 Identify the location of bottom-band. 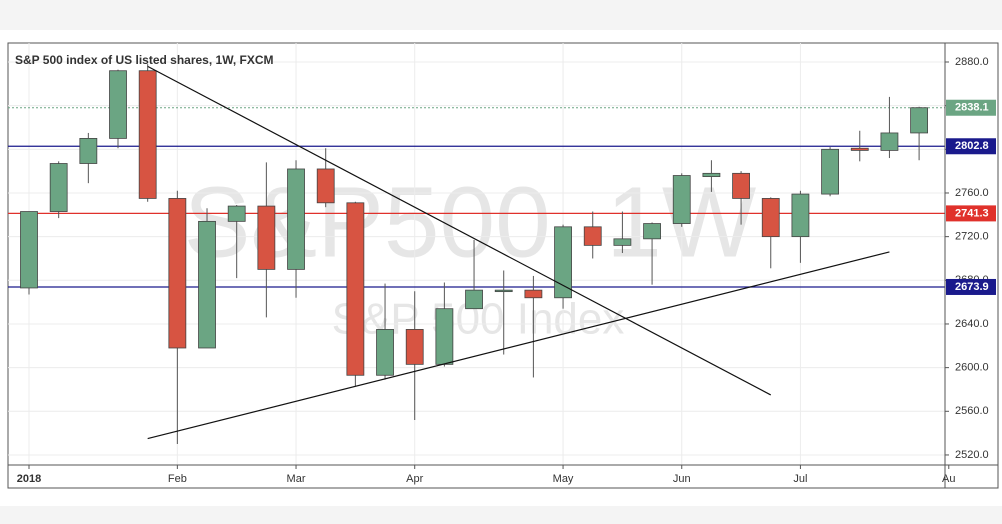
(501, 515).